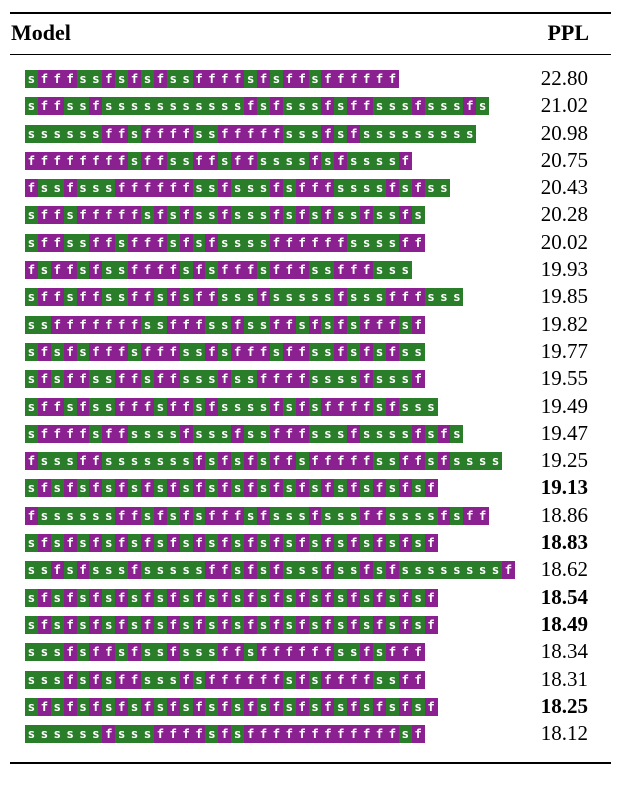 The height and width of the screenshot is (788, 639). Describe the element at coordinates (41, 32) in the screenshot. I see `model-column-header: Model` at that location.